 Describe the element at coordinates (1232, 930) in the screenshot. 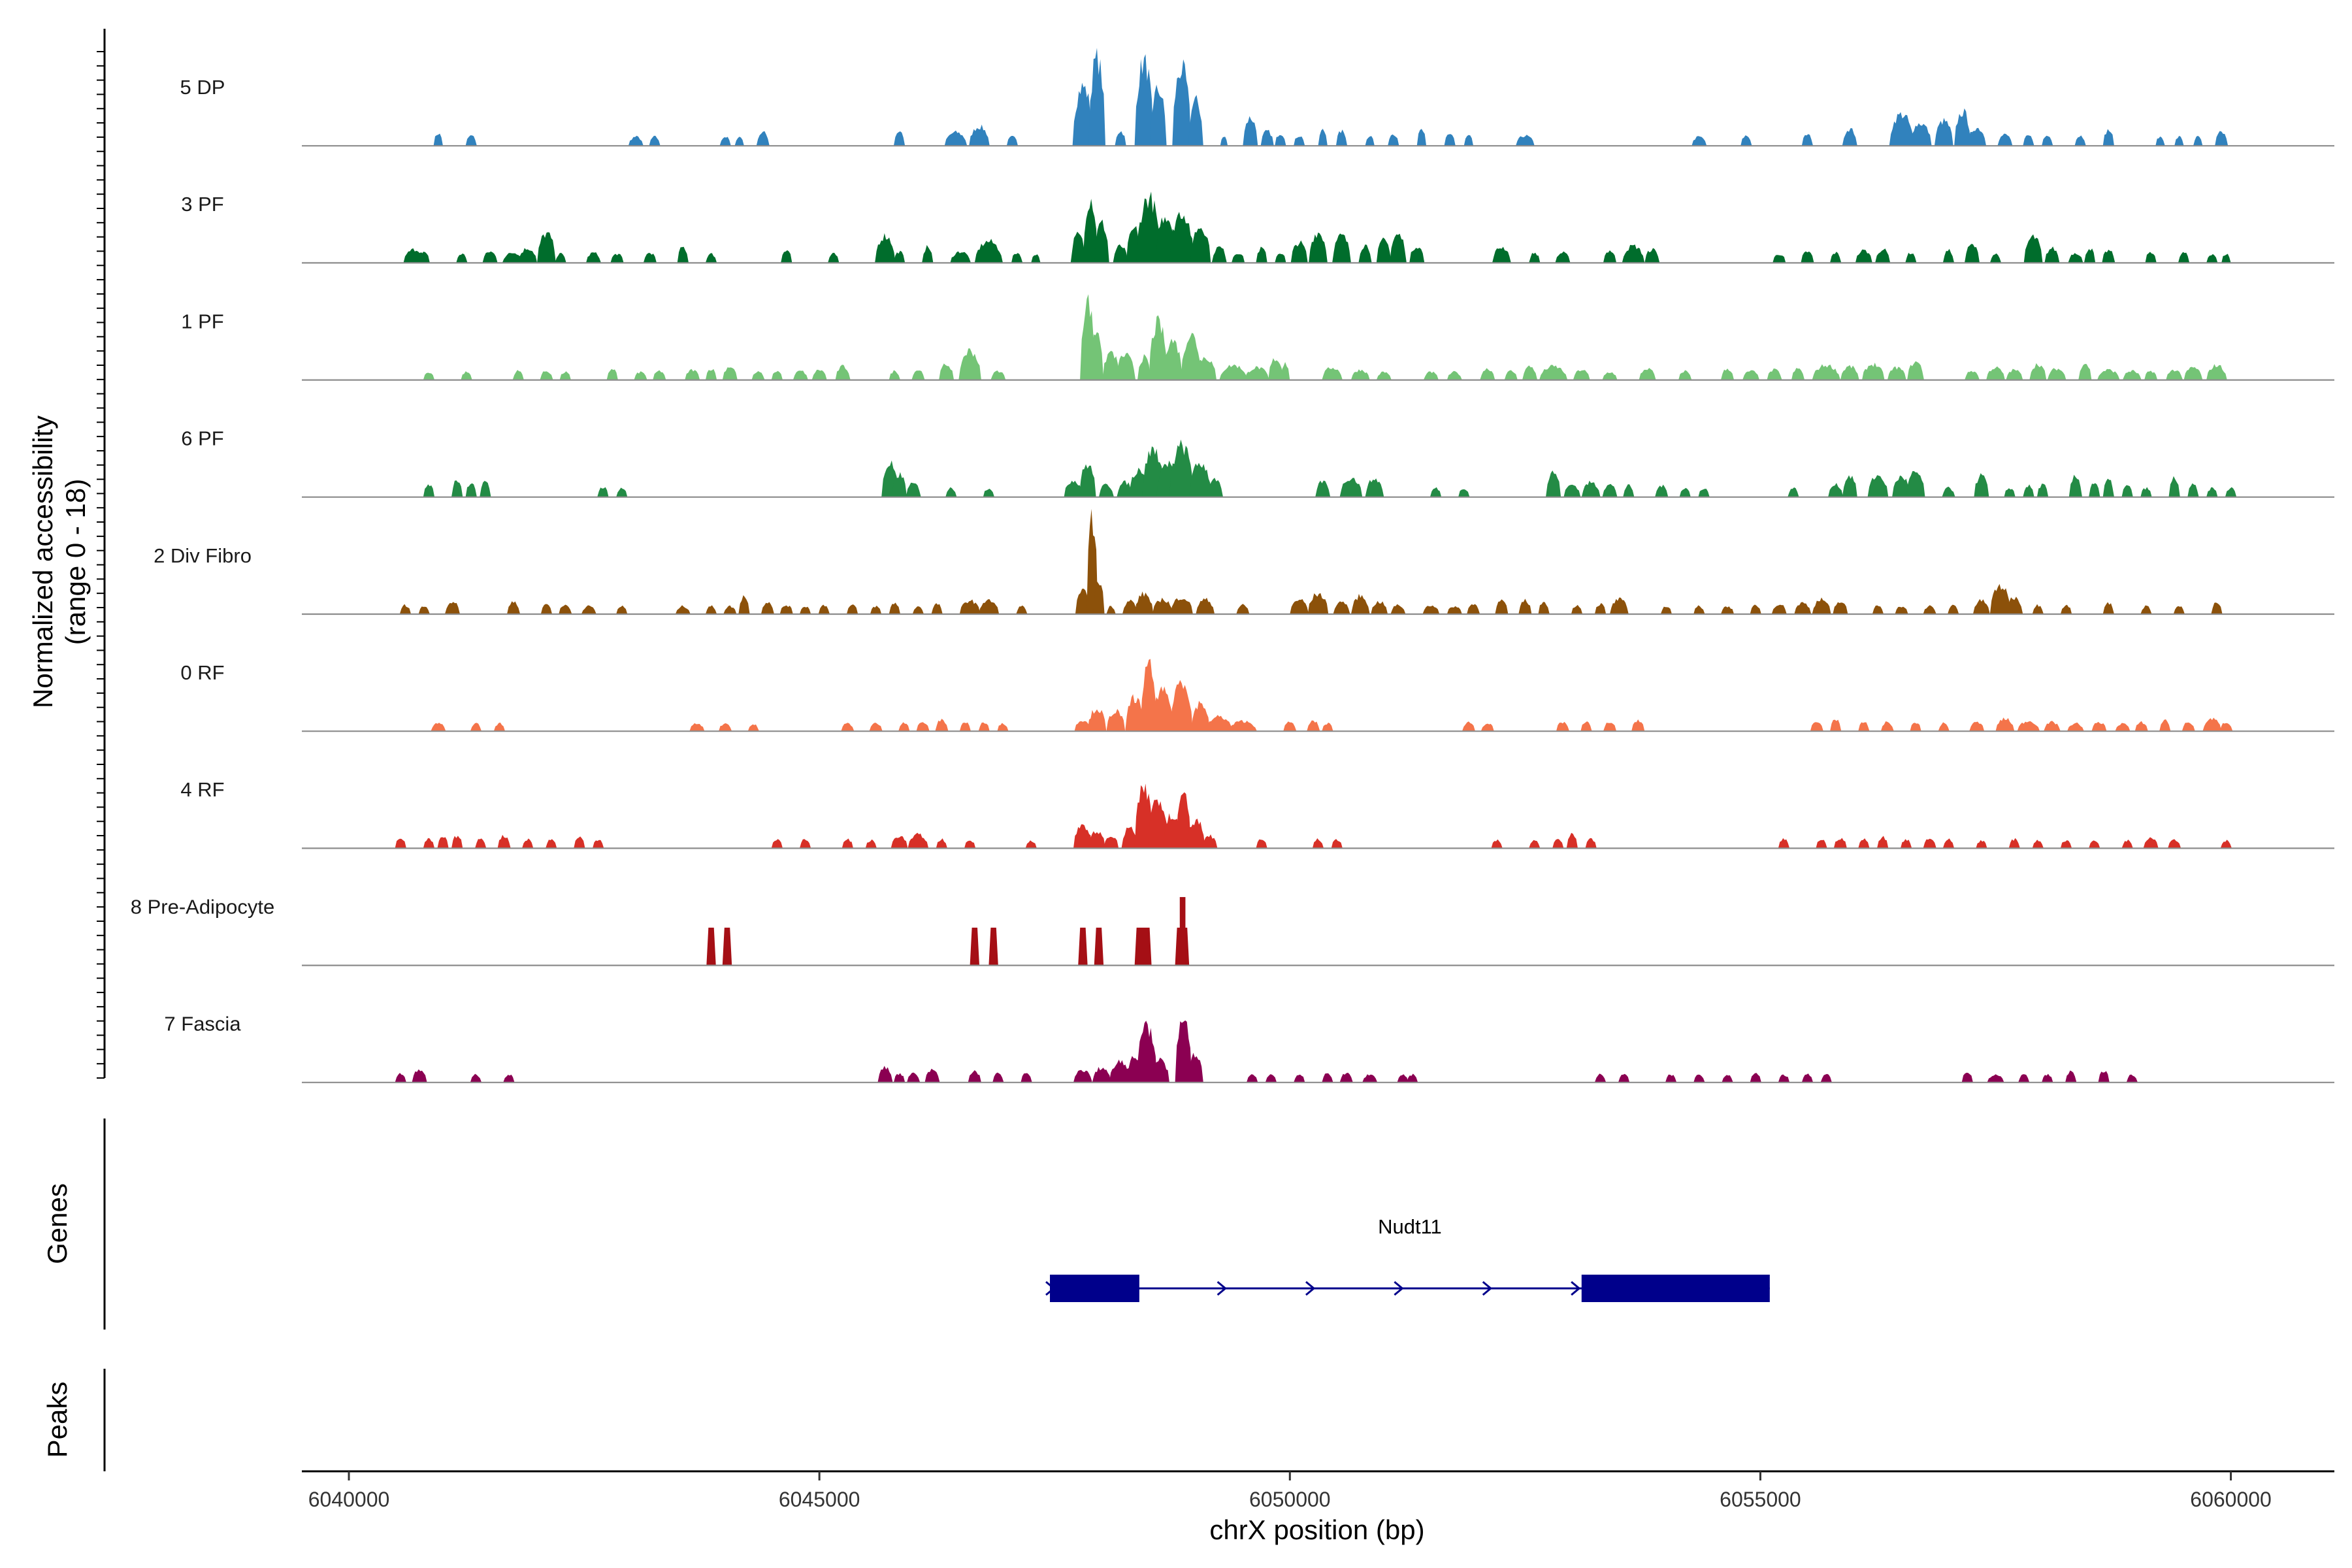

I see `track-8-pre-adipocyte: 8 Pre-Adipocyte` at that location.